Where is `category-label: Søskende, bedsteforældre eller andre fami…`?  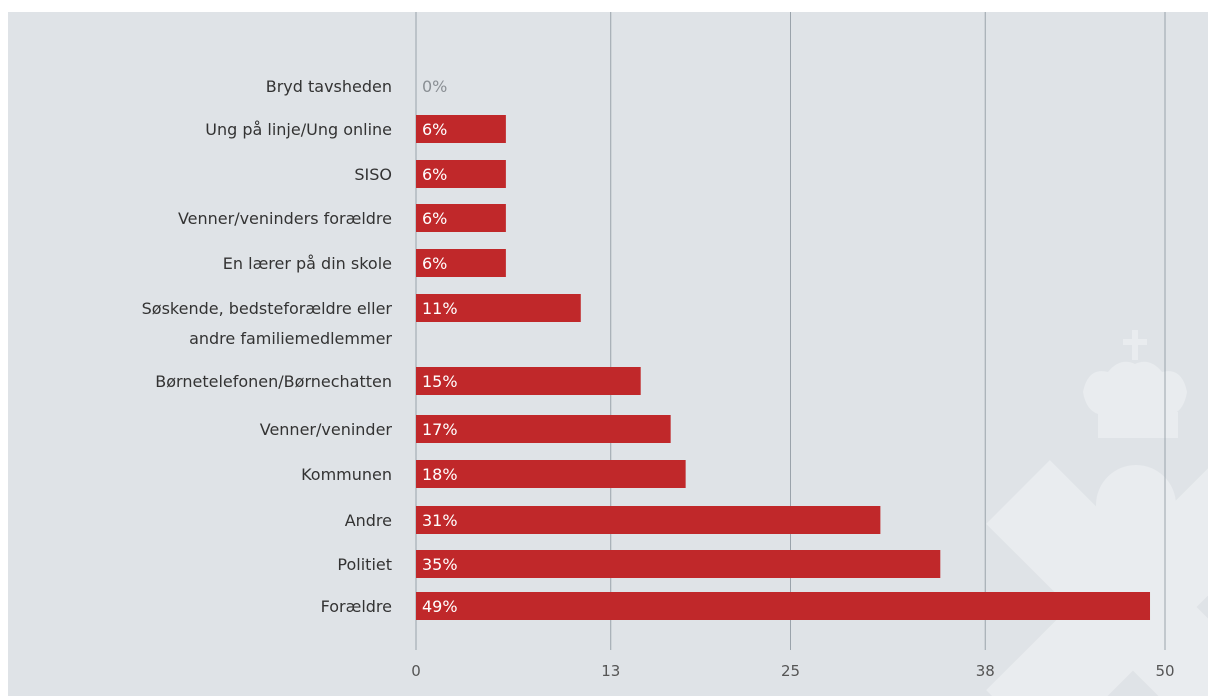 category-label: Søskende, bedsteforældre eller andre fami… is located at coordinates (267, 323).